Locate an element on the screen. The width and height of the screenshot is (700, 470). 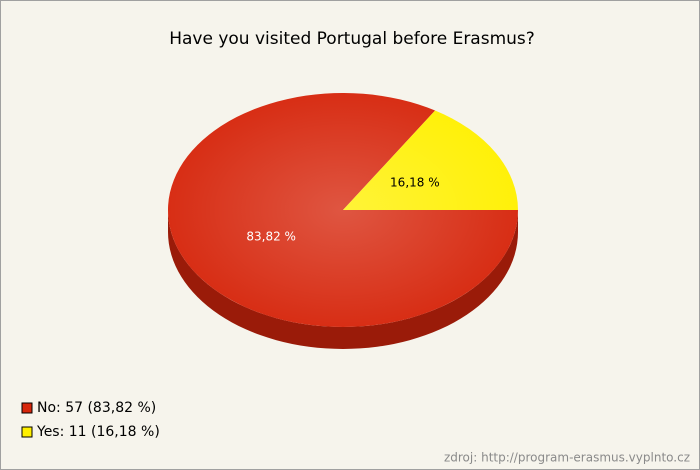
legend-label: Yes: 11 (16,18 %) is located at coordinates (98, 432).